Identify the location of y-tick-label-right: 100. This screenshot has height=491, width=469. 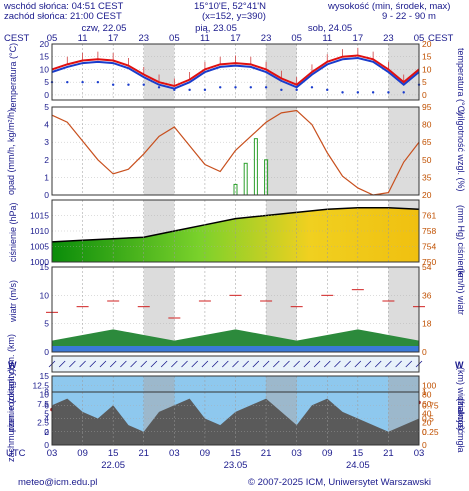
(429, 385).